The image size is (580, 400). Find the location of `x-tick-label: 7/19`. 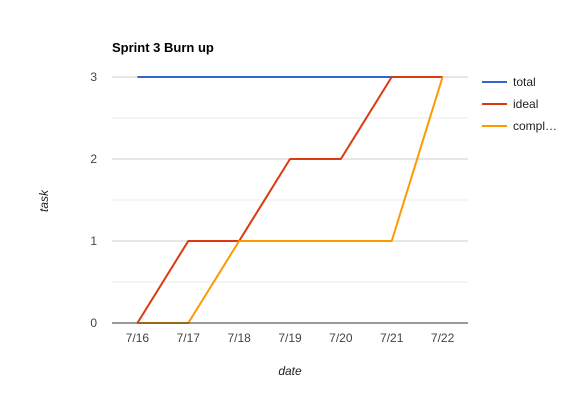

x-tick-label: 7/19 is located at coordinates (290, 338).